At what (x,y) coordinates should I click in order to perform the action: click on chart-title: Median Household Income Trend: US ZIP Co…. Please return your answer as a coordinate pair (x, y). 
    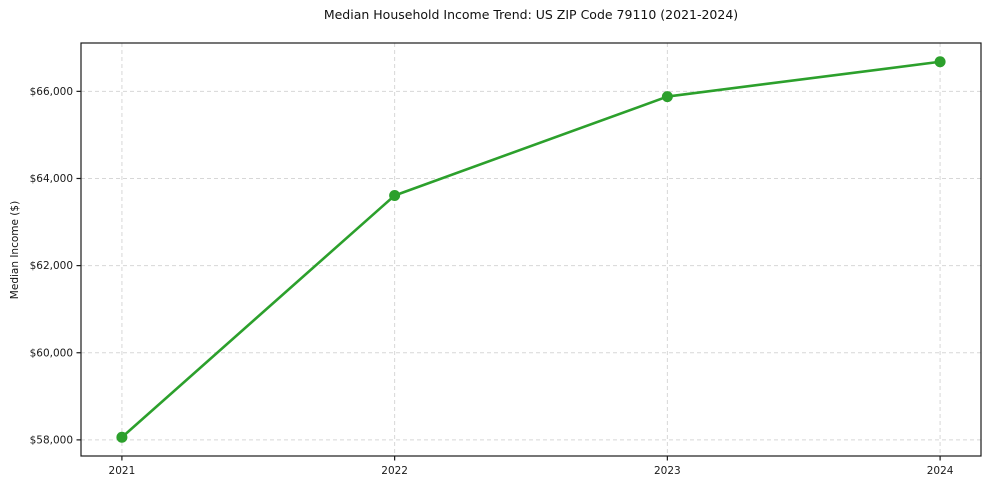
    Looking at the image, I should click on (531, 14).